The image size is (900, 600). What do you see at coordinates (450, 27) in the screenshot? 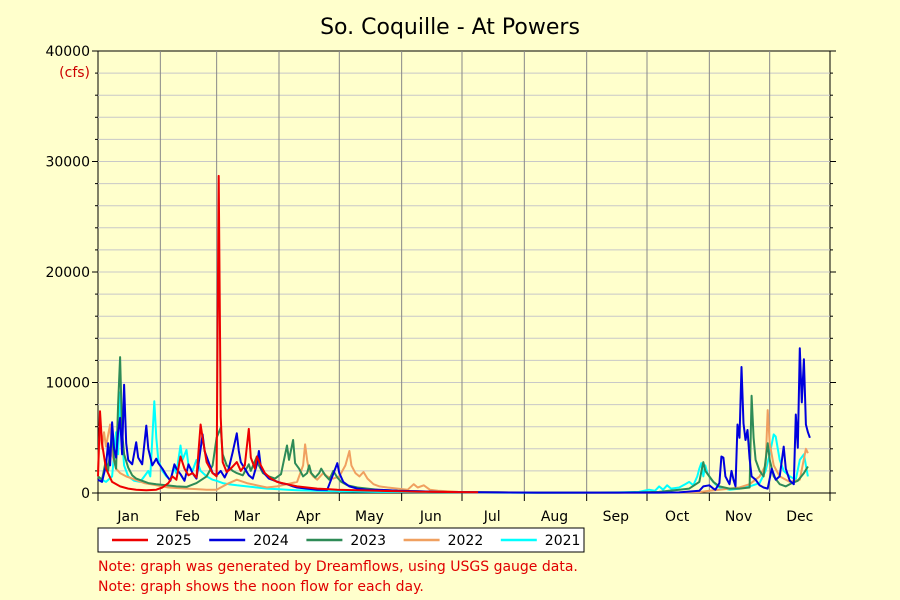
I see `chart-title: So. Coquille - At Powers` at bounding box center [450, 27].